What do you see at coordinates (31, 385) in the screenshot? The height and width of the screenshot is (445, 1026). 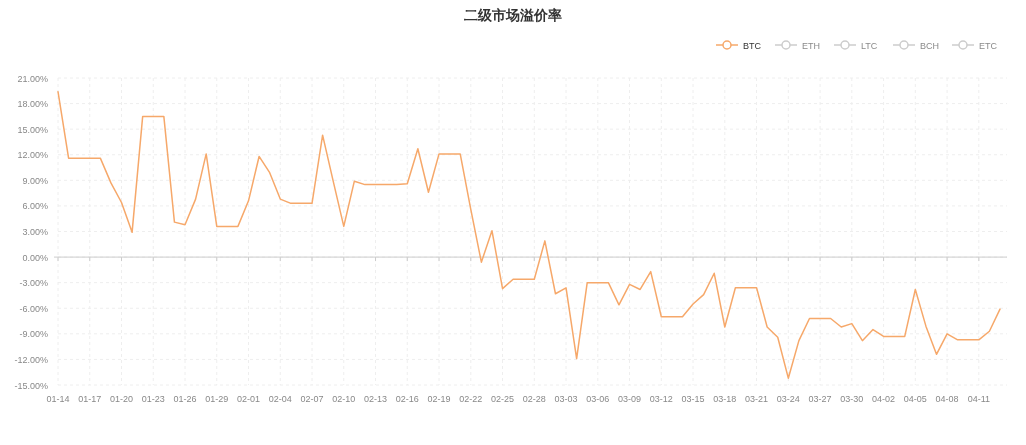 I see `y-tick-label: -15.00%` at bounding box center [31, 385].